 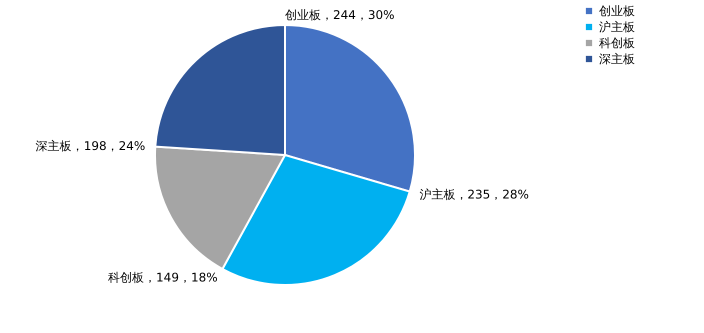 I want to click on data-label: 沪主板，235，28%, so click(x=474, y=194).